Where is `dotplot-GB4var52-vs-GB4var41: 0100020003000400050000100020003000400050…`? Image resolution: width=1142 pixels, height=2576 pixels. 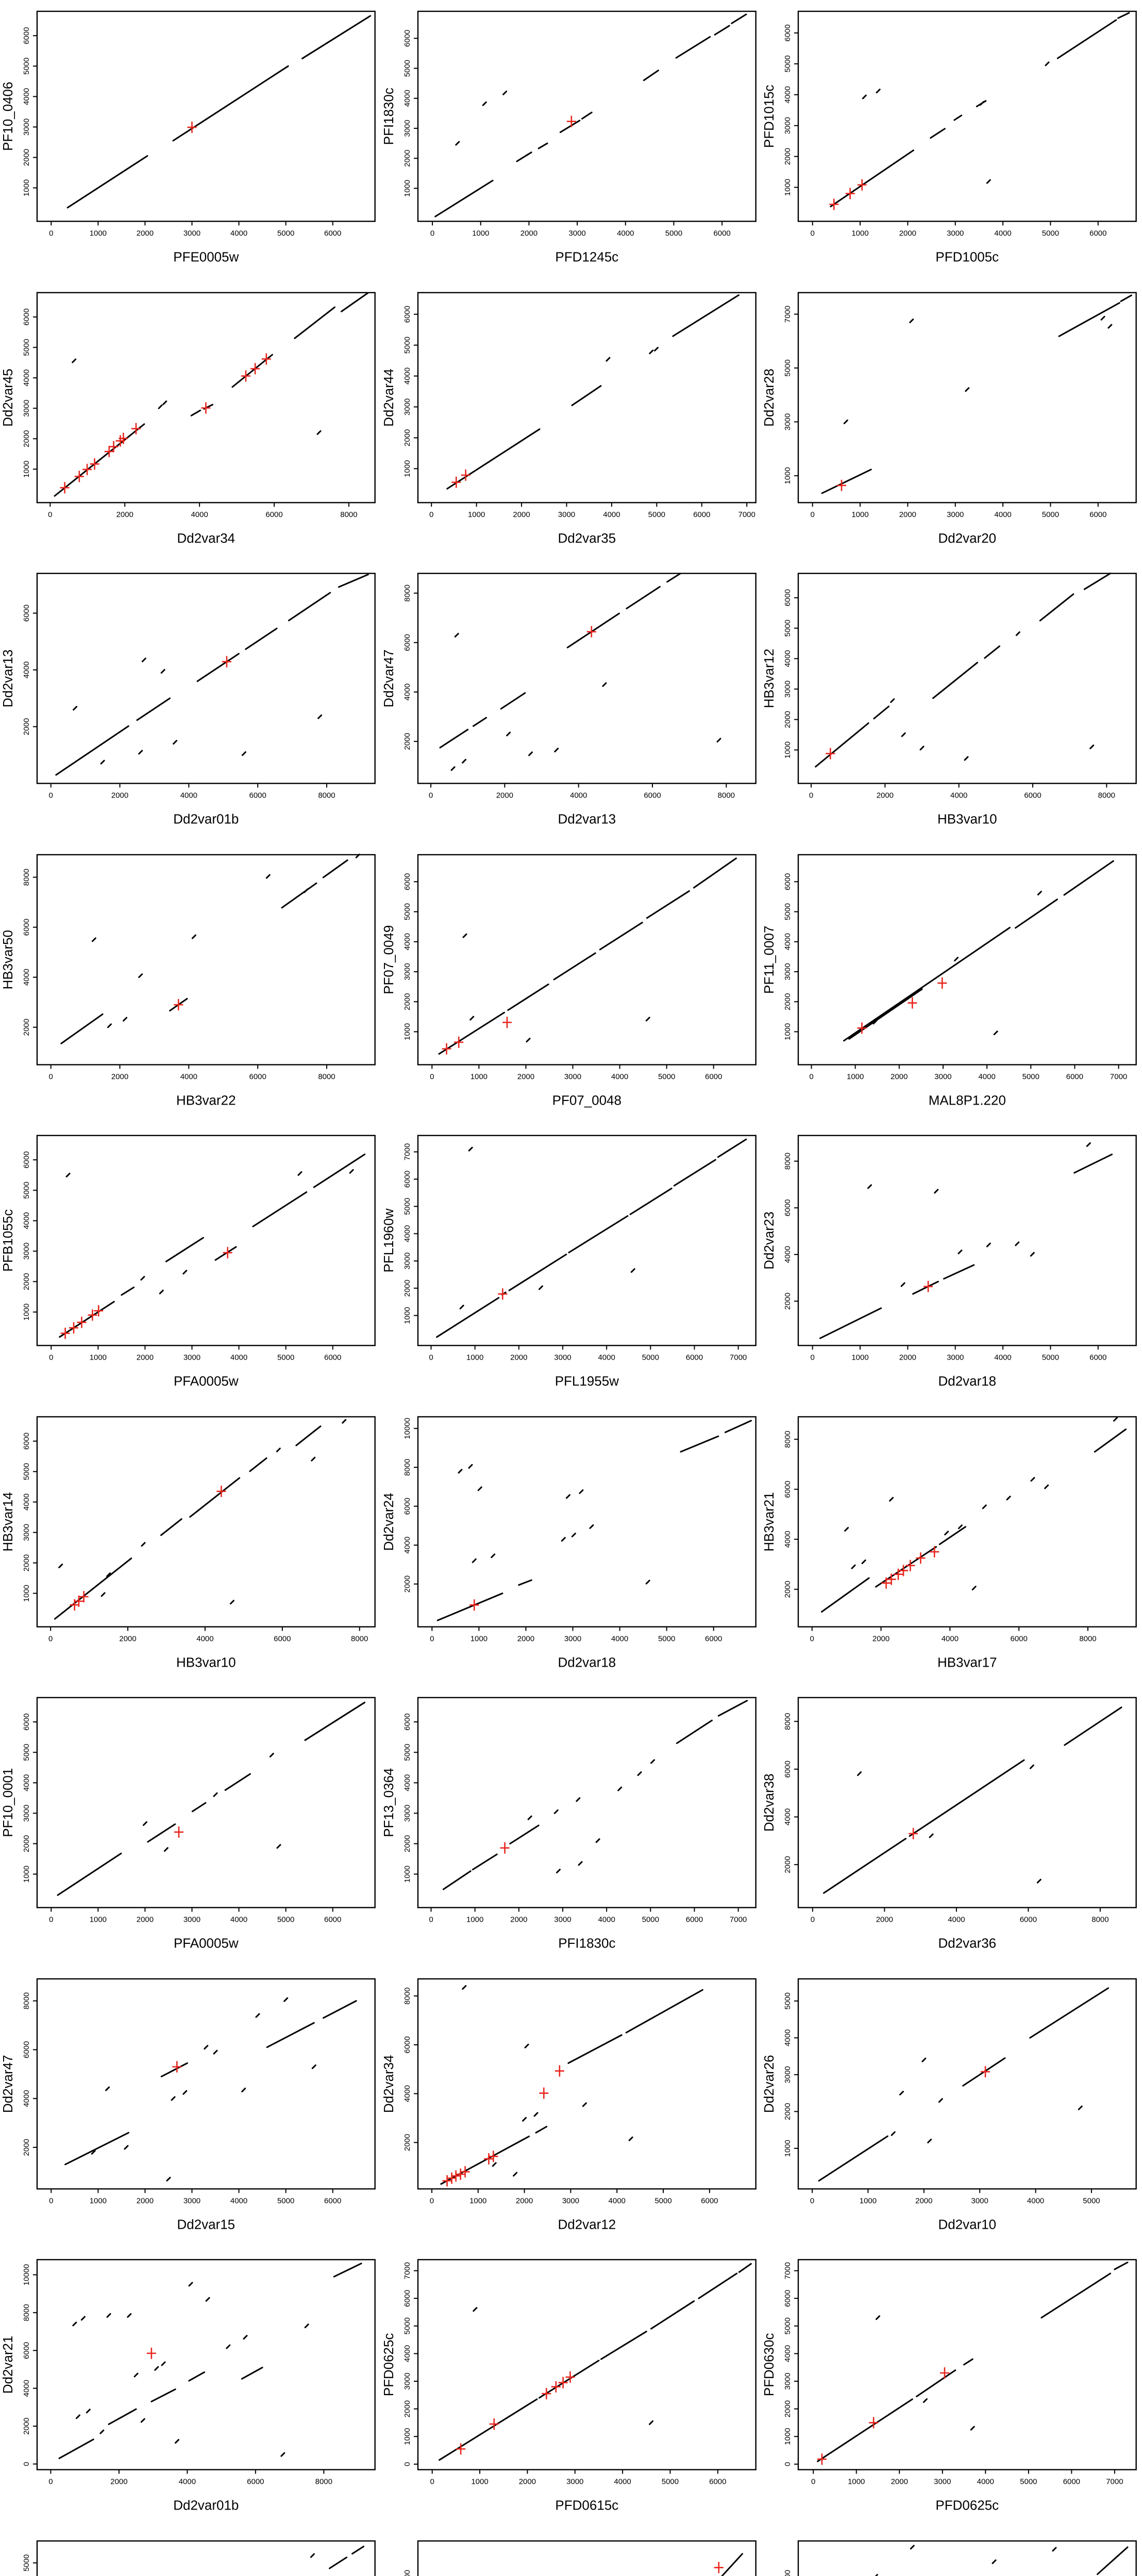 dotplot-GB4var52-vs-GB4var41: 0100020003000400050000100020003000400050… is located at coordinates (191, 2553).